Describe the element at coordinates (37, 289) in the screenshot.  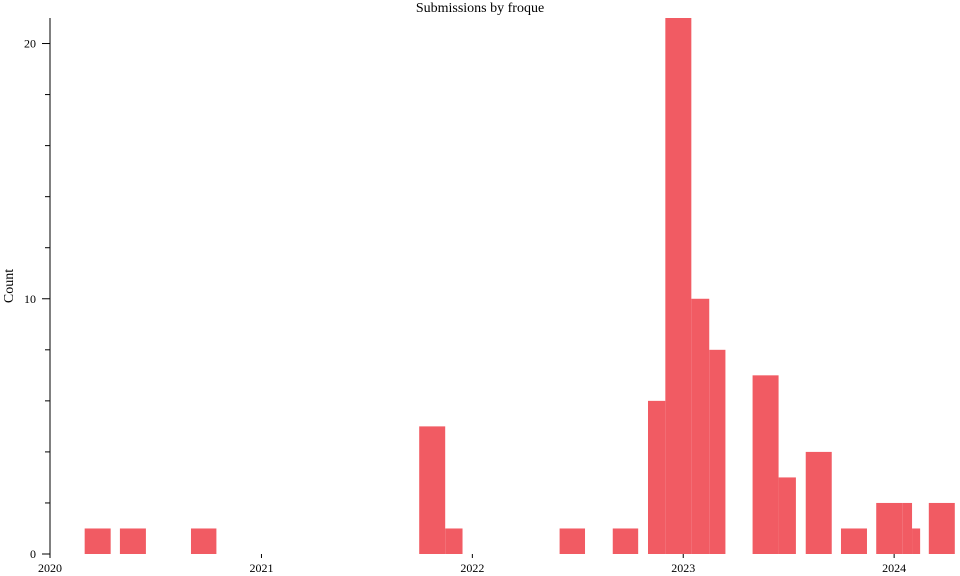
I see `y-axis: 0 10 20` at that location.